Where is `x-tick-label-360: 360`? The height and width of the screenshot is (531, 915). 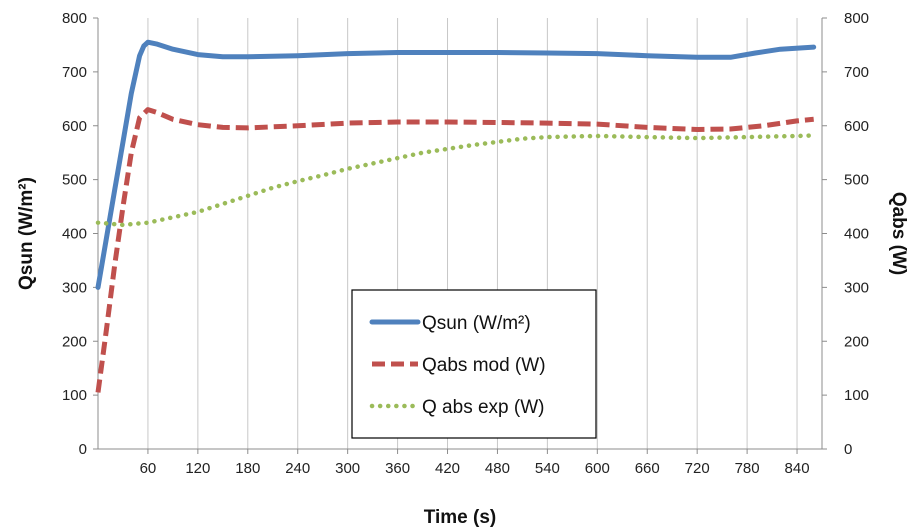
x-tick-label-360: 360 is located at coordinates (397, 468).